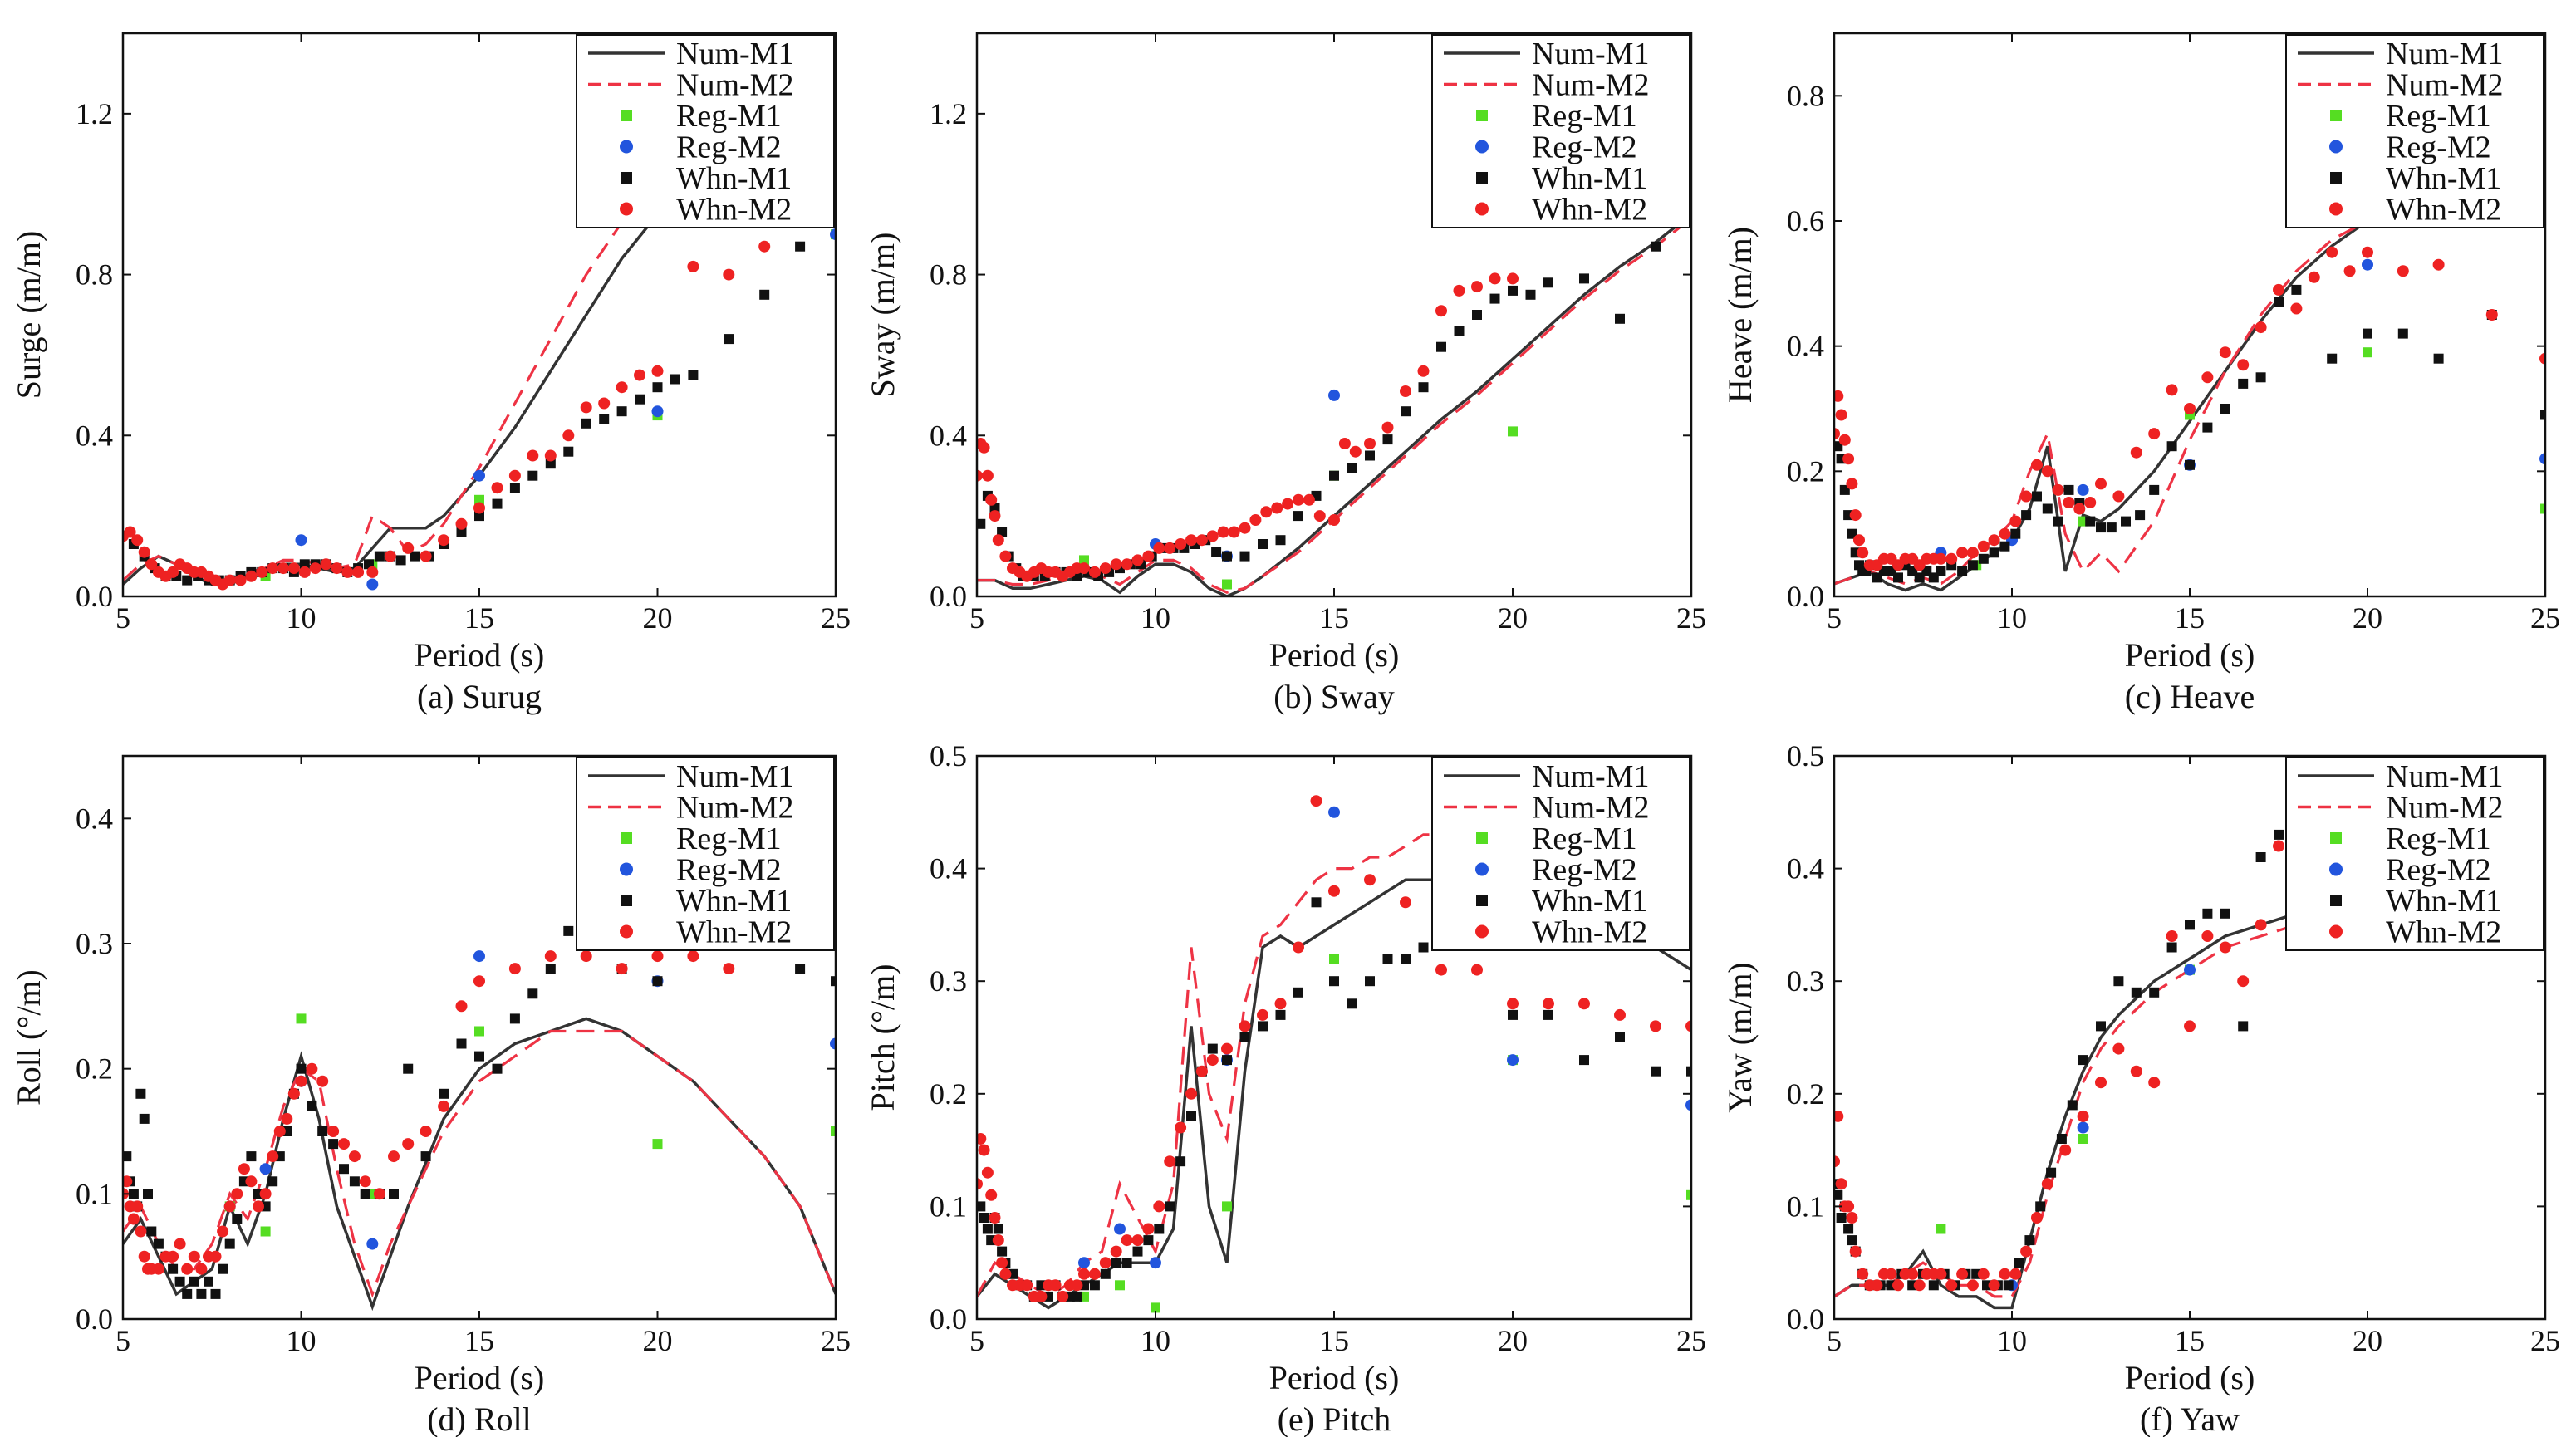  What do you see at coordinates (28, 1037) in the screenshot?
I see `y-axis-label: Roll (°/m)` at bounding box center [28, 1037].